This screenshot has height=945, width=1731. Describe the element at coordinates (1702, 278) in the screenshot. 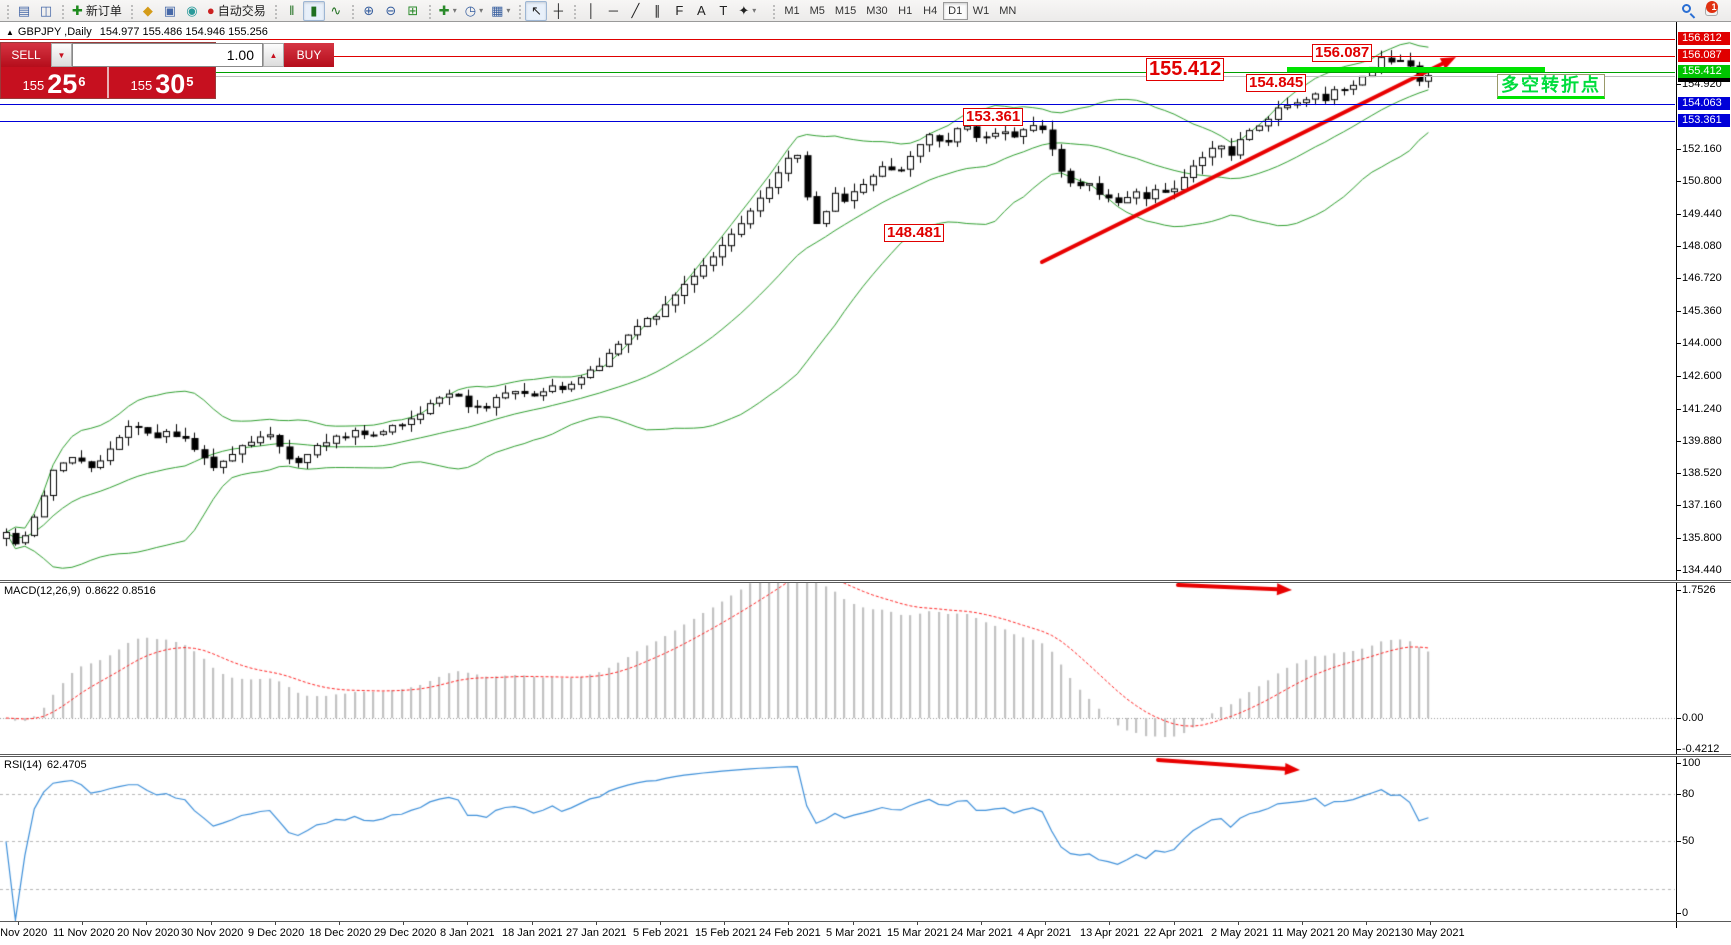

I see `price-tick-label: 146.720` at that location.